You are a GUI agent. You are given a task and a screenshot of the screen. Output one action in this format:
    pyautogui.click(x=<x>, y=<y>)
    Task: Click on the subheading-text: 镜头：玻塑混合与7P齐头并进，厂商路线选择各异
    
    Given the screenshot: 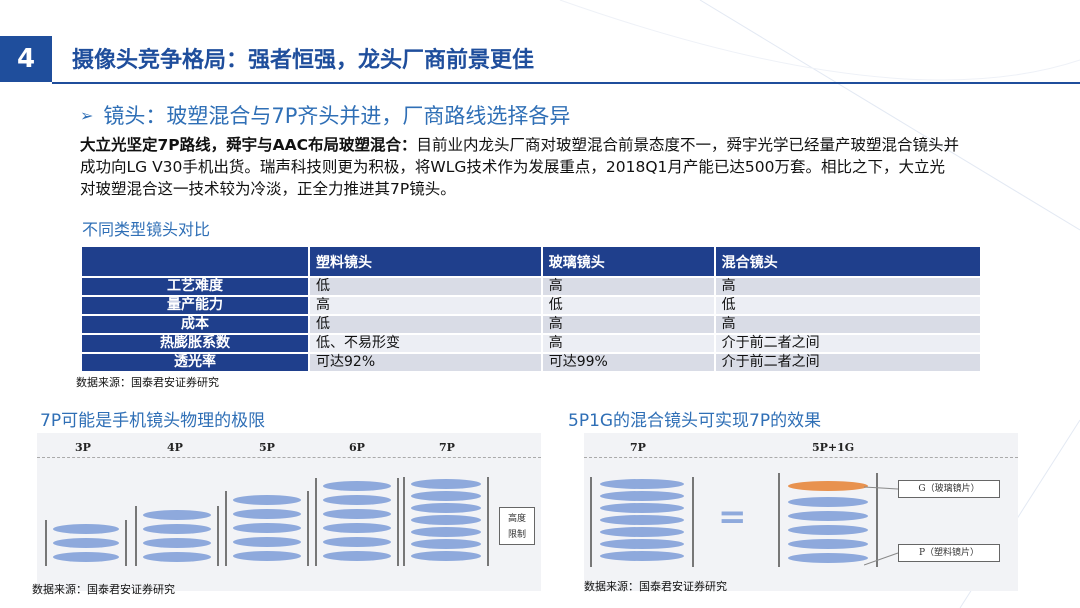 What is the action you would take?
    pyautogui.click(x=337, y=116)
    